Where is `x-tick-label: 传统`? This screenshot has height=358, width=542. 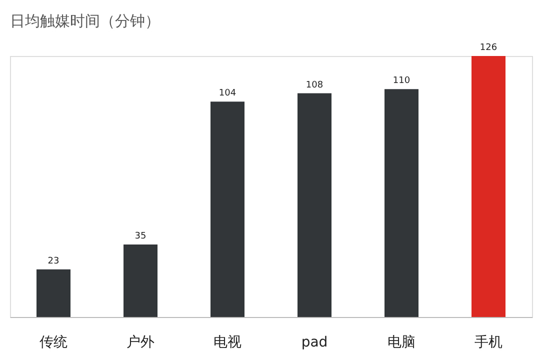 x-tick-label: 传统 is located at coordinates (54, 342).